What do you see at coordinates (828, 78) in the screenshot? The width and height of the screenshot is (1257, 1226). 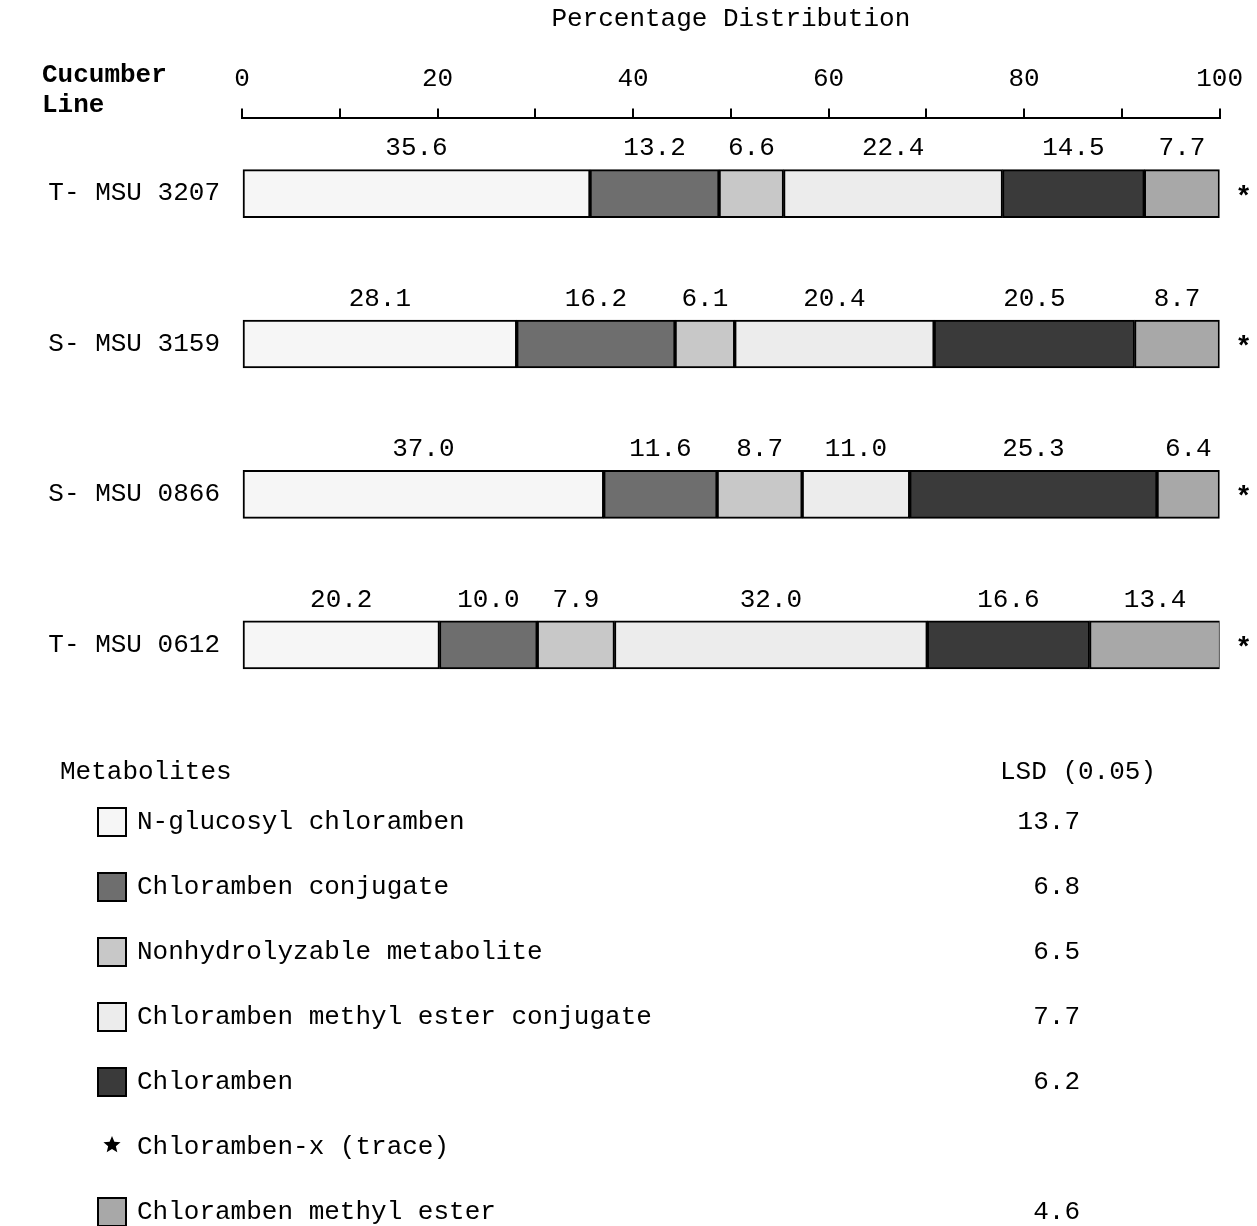 I see `x-tick-label: 60` at bounding box center [828, 78].